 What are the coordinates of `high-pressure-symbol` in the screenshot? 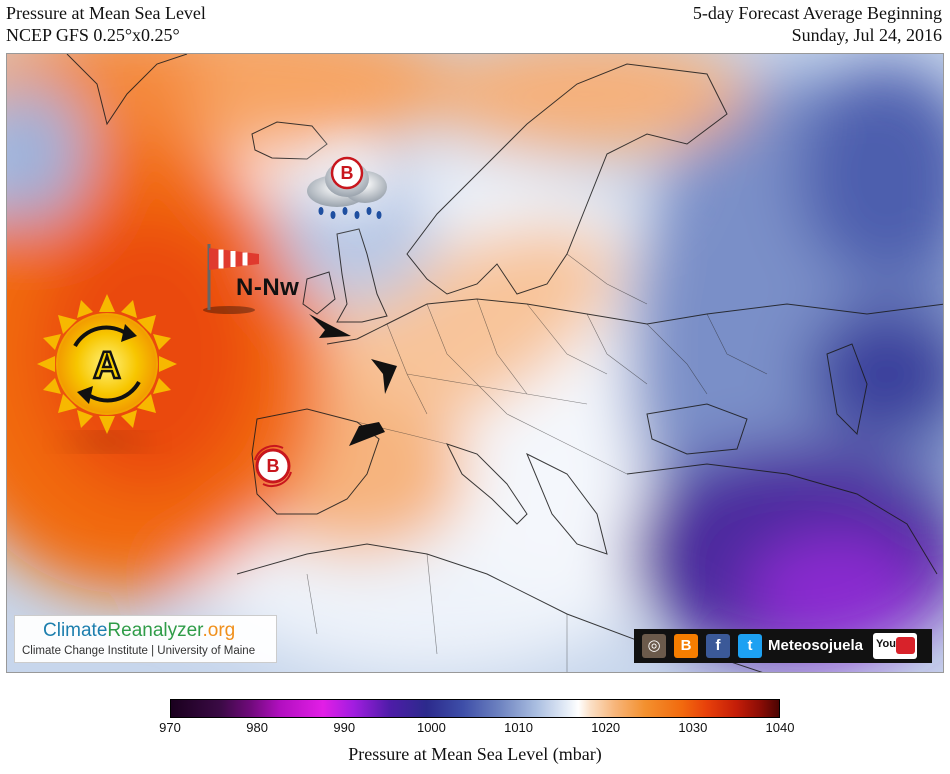 It's located at (107, 371).